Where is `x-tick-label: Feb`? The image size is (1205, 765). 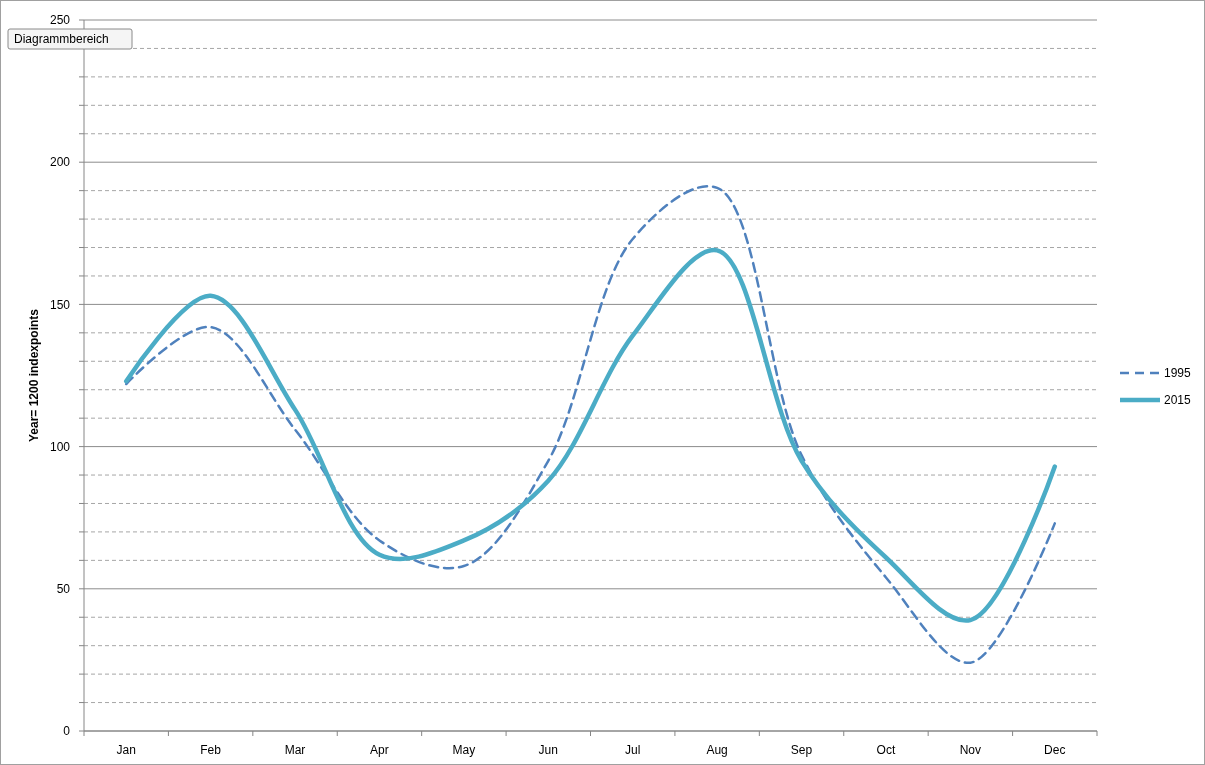 x-tick-label: Feb is located at coordinates (211, 750).